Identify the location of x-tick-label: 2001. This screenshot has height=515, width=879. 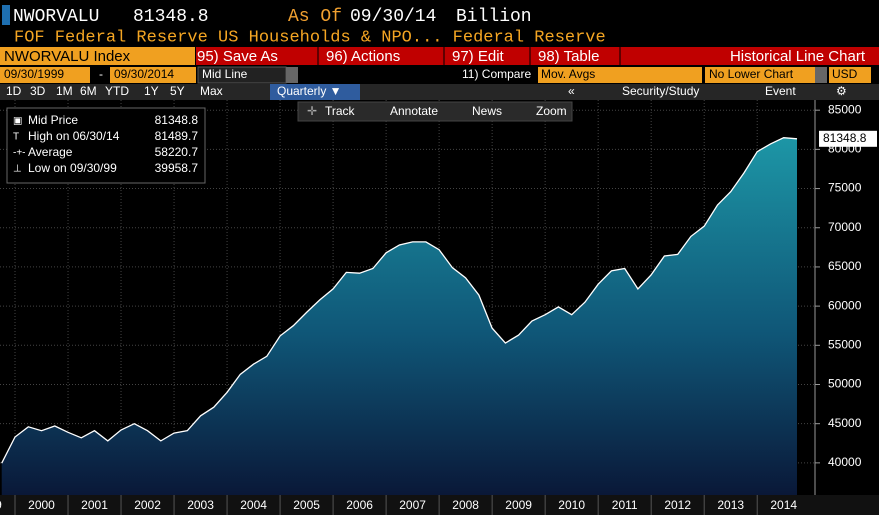
(94, 505).